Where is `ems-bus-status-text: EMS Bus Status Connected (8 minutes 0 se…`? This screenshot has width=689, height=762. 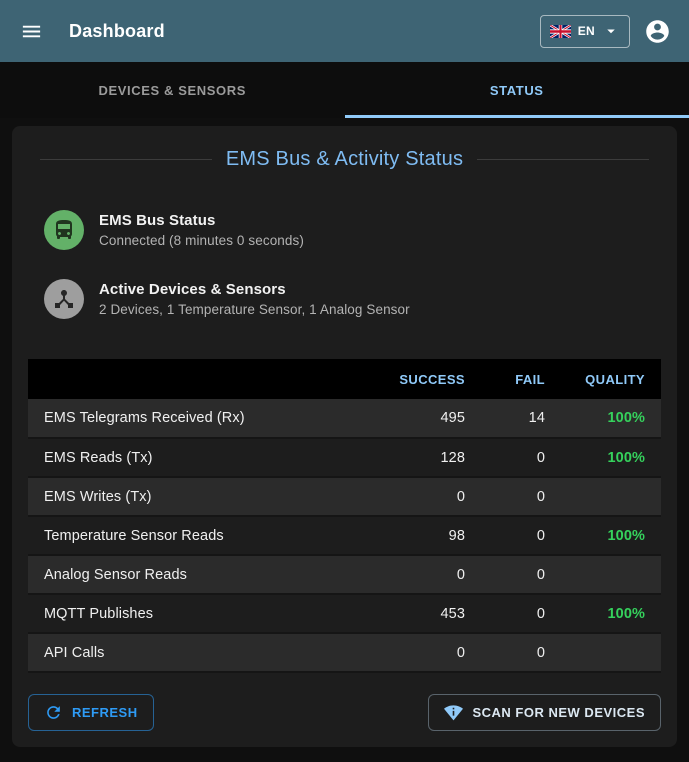
ems-bus-status-text: EMS Bus Status Connected (8 minutes 0 se… is located at coordinates (201, 230).